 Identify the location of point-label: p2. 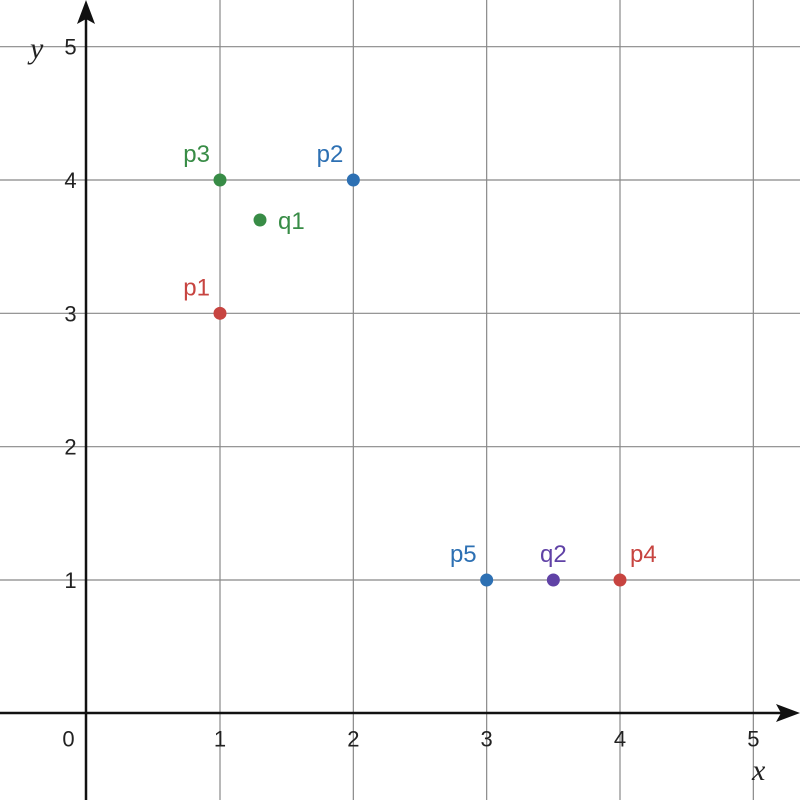
(330, 154).